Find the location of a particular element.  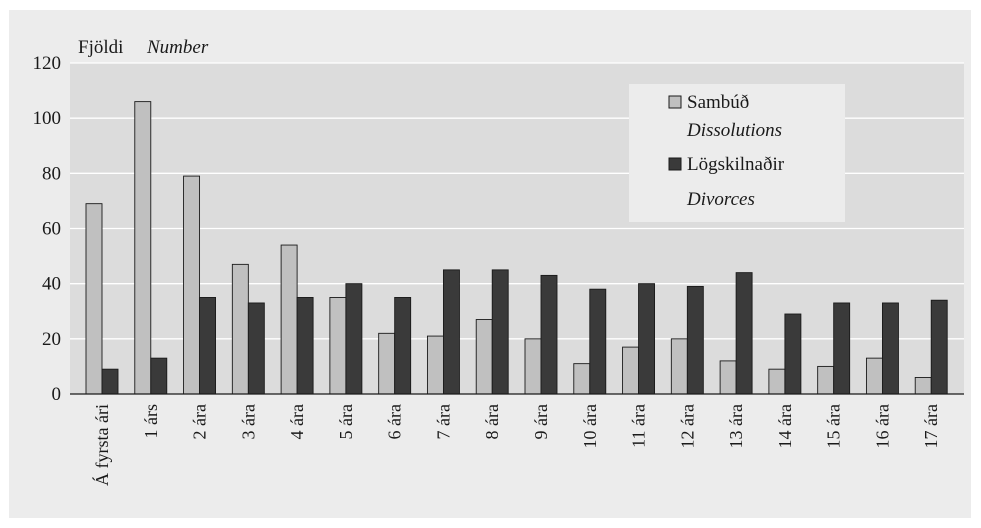

y-axis-title: Fjöldi is located at coordinates (100, 47).